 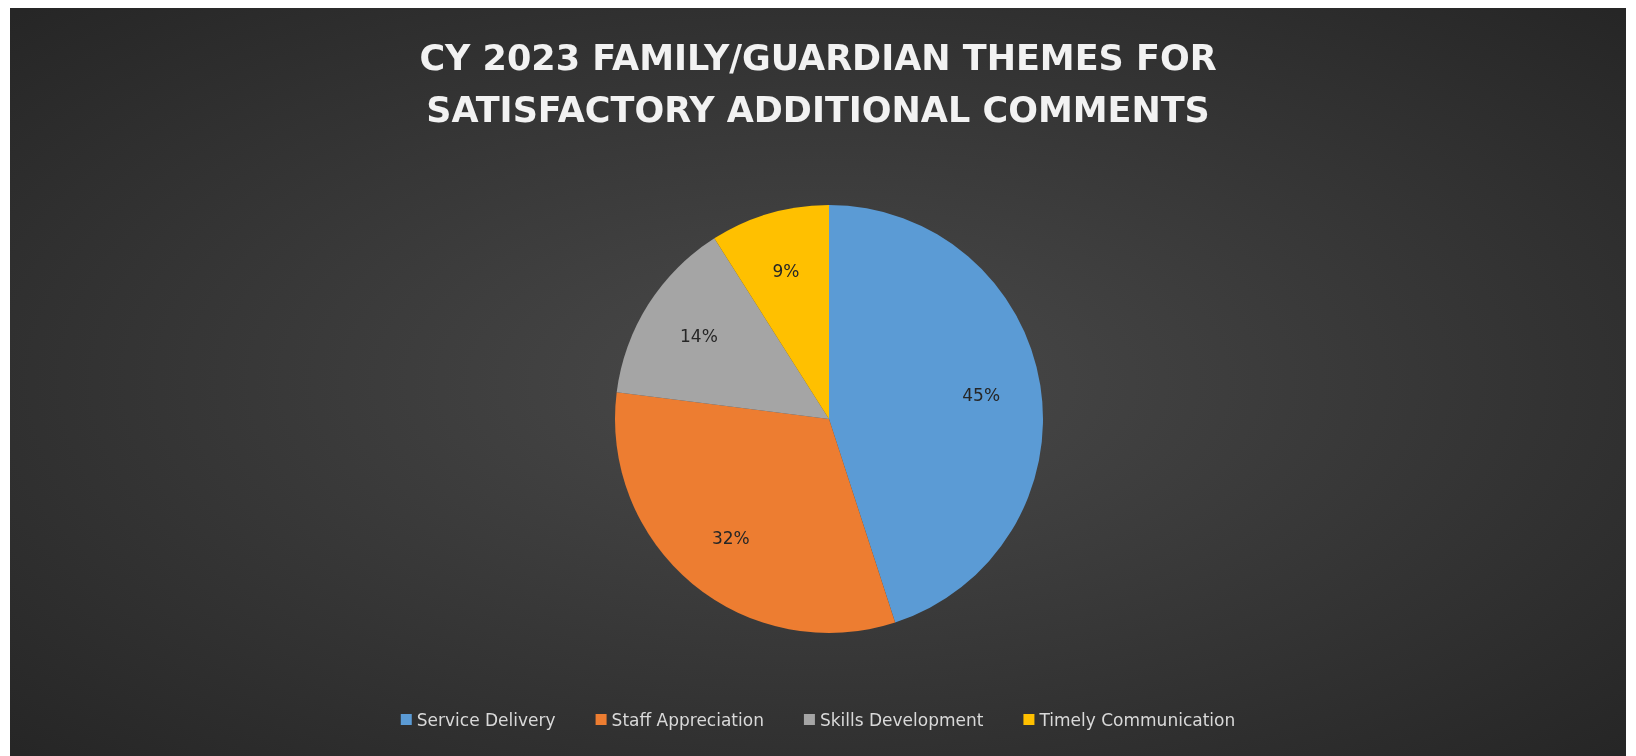 What do you see at coordinates (818, 84) in the screenshot?
I see `chart-title: CY 2023 FAMILY/GUARDIAN THEMES FOR SATISFACTORY ADDITIONAL COMMENTS` at bounding box center [818, 84].